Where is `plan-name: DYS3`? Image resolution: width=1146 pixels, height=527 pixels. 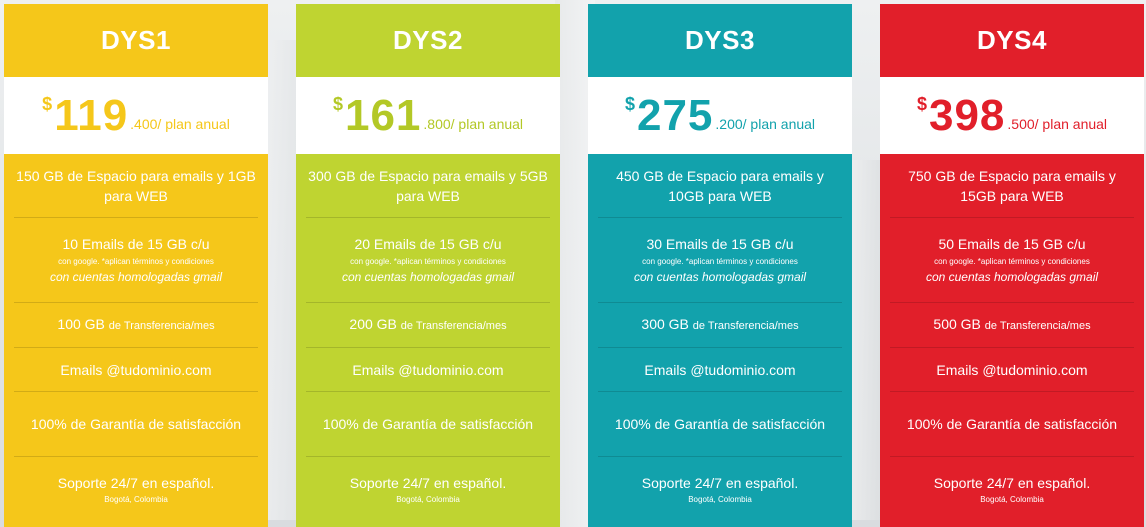
plan-name: DYS3 is located at coordinates (720, 40).